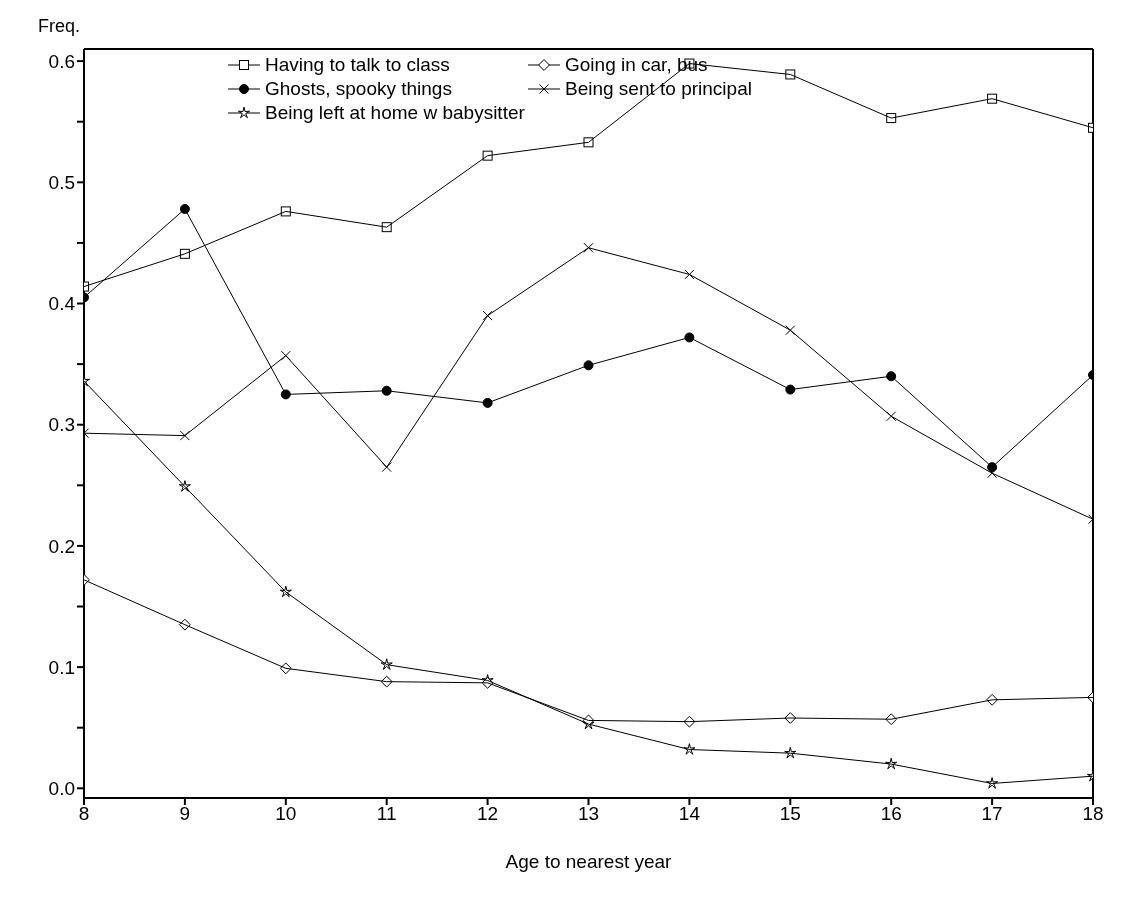  Describe the element at coordinates (790, 814) in the screenshot. I see `x-tick-label: 15` at that location.